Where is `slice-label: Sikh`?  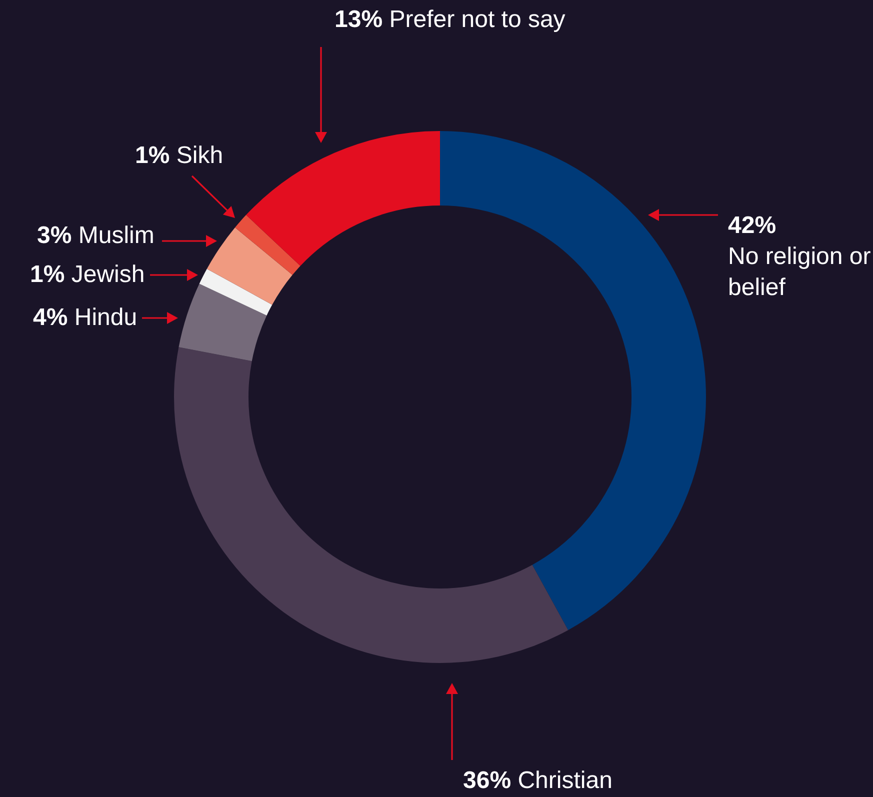 slice-label: Sikh is located at coordinates (200, 155).